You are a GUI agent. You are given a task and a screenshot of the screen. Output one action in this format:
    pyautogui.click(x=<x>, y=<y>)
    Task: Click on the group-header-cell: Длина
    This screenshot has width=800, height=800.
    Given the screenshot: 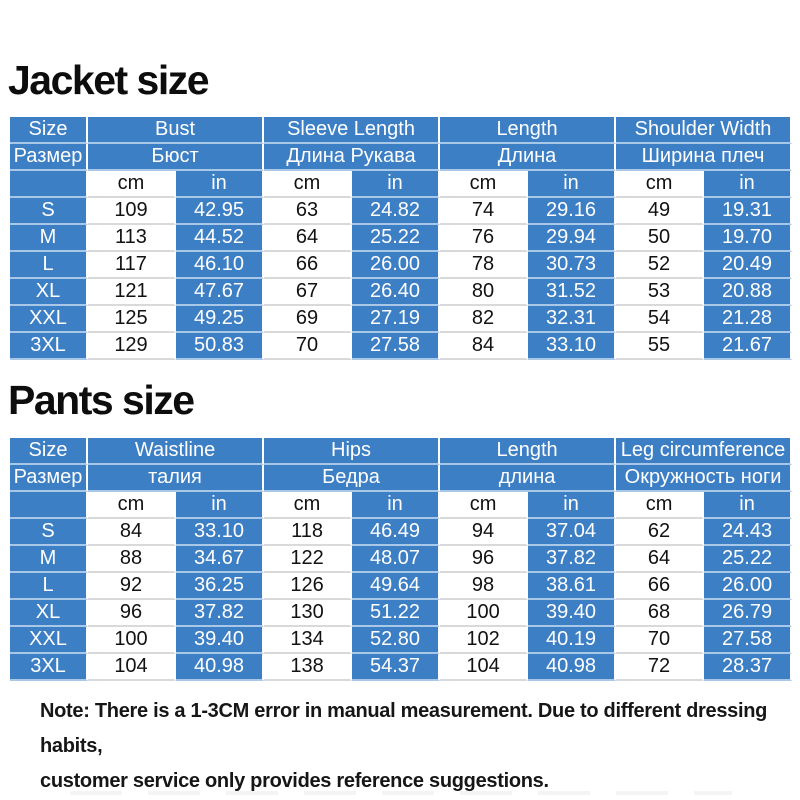 What is the action you would take?
    pyautogui.click(x=528, y=157)
    